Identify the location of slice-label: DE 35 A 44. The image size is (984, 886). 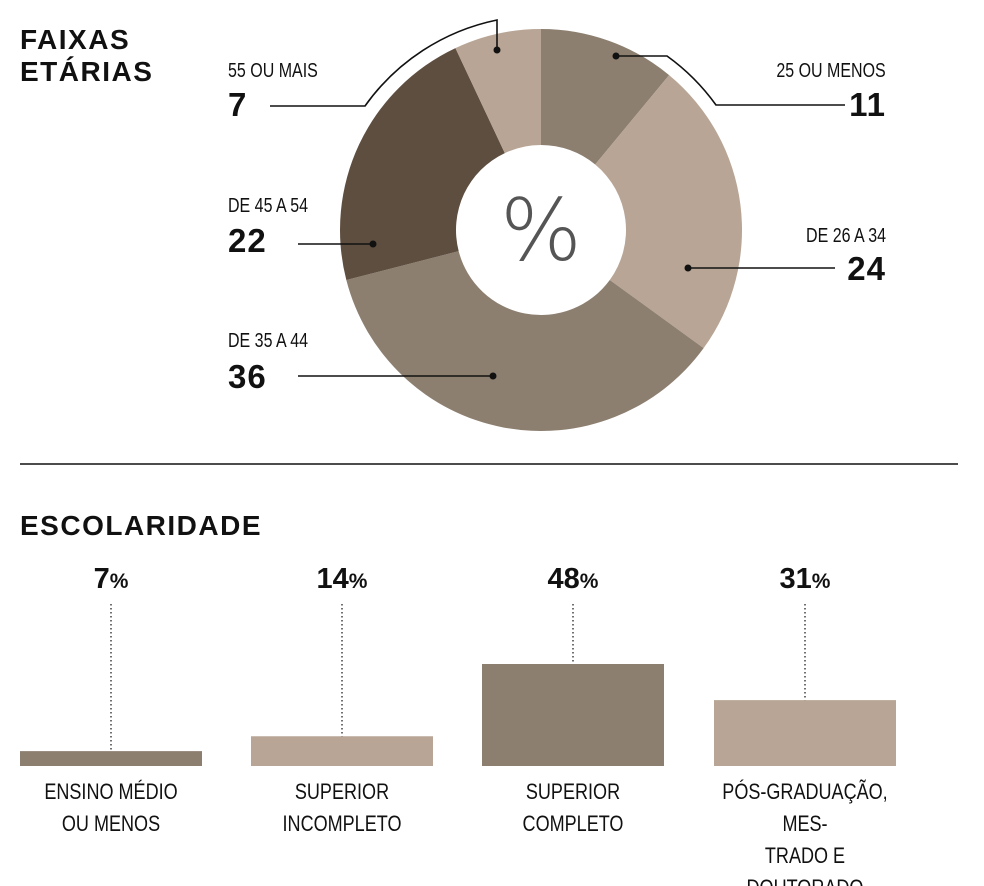
(268, 341).